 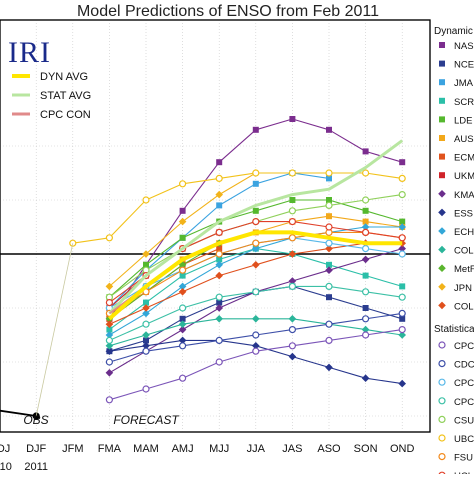 I want to click on legend-right-item: LDE, so click(x=455, y=120).